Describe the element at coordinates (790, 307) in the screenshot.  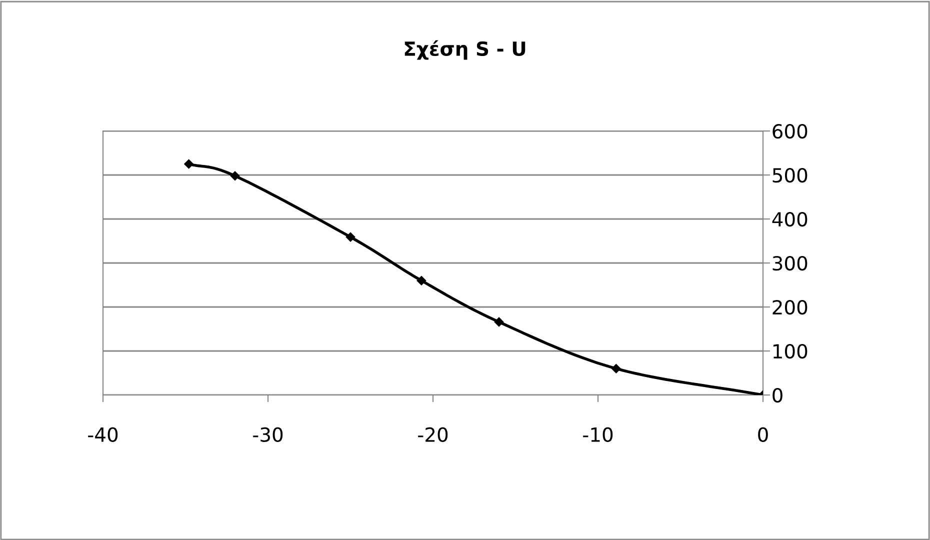
I see `y-tick-label: 200` at that location.